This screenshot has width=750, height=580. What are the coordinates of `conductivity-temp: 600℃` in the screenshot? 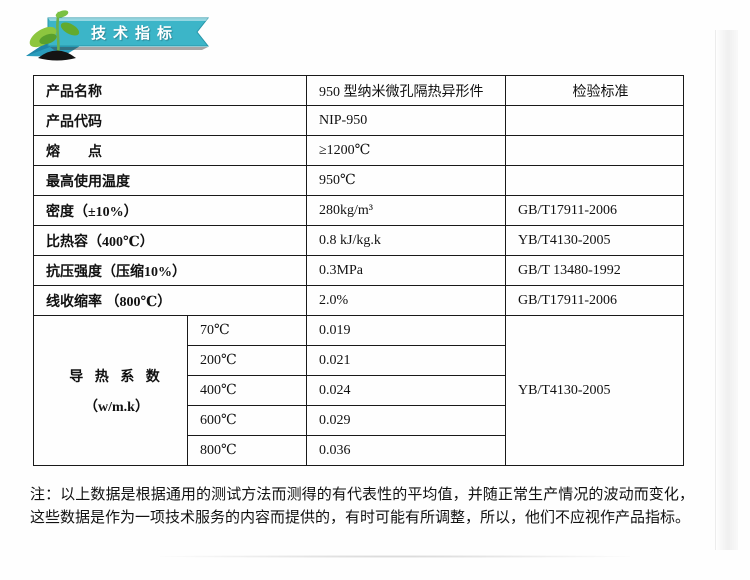 It's located at (247, 420).